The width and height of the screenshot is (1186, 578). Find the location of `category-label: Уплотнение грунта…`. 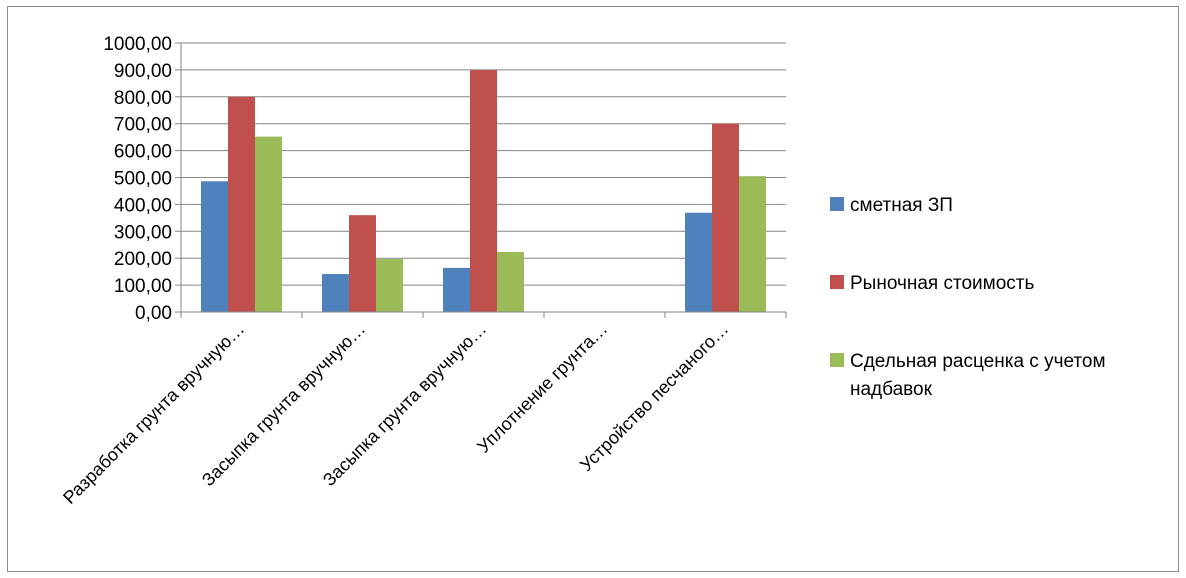

category-label: Уплотнение грунта… is located at coordinates (542, 388).